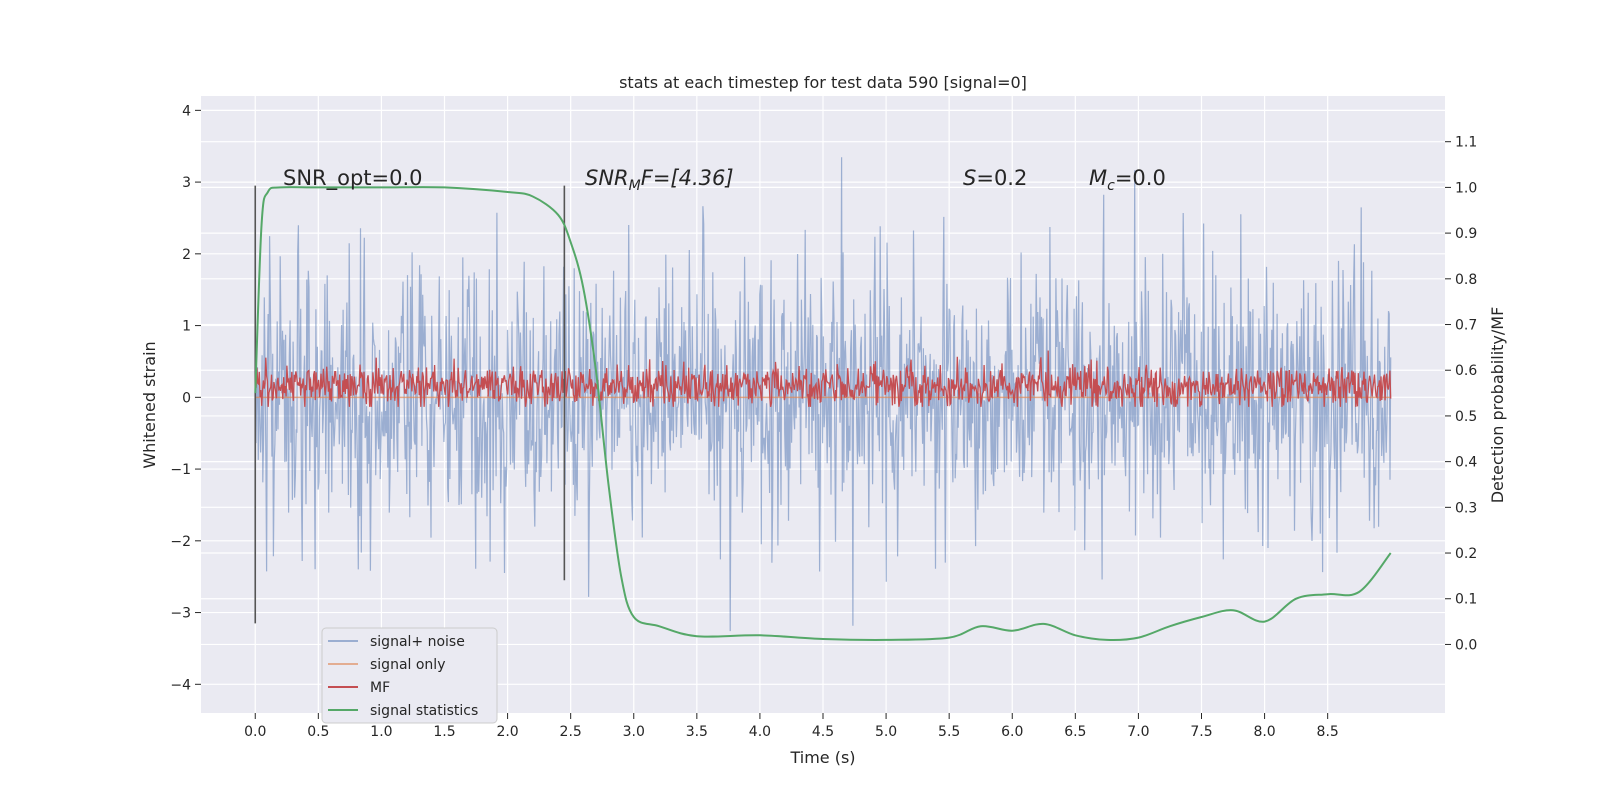  What do you see at coordinates (1466, 508) in the screenshot?
I see `y2-tick-label: 0.3` at bounding box center [1466, 508].